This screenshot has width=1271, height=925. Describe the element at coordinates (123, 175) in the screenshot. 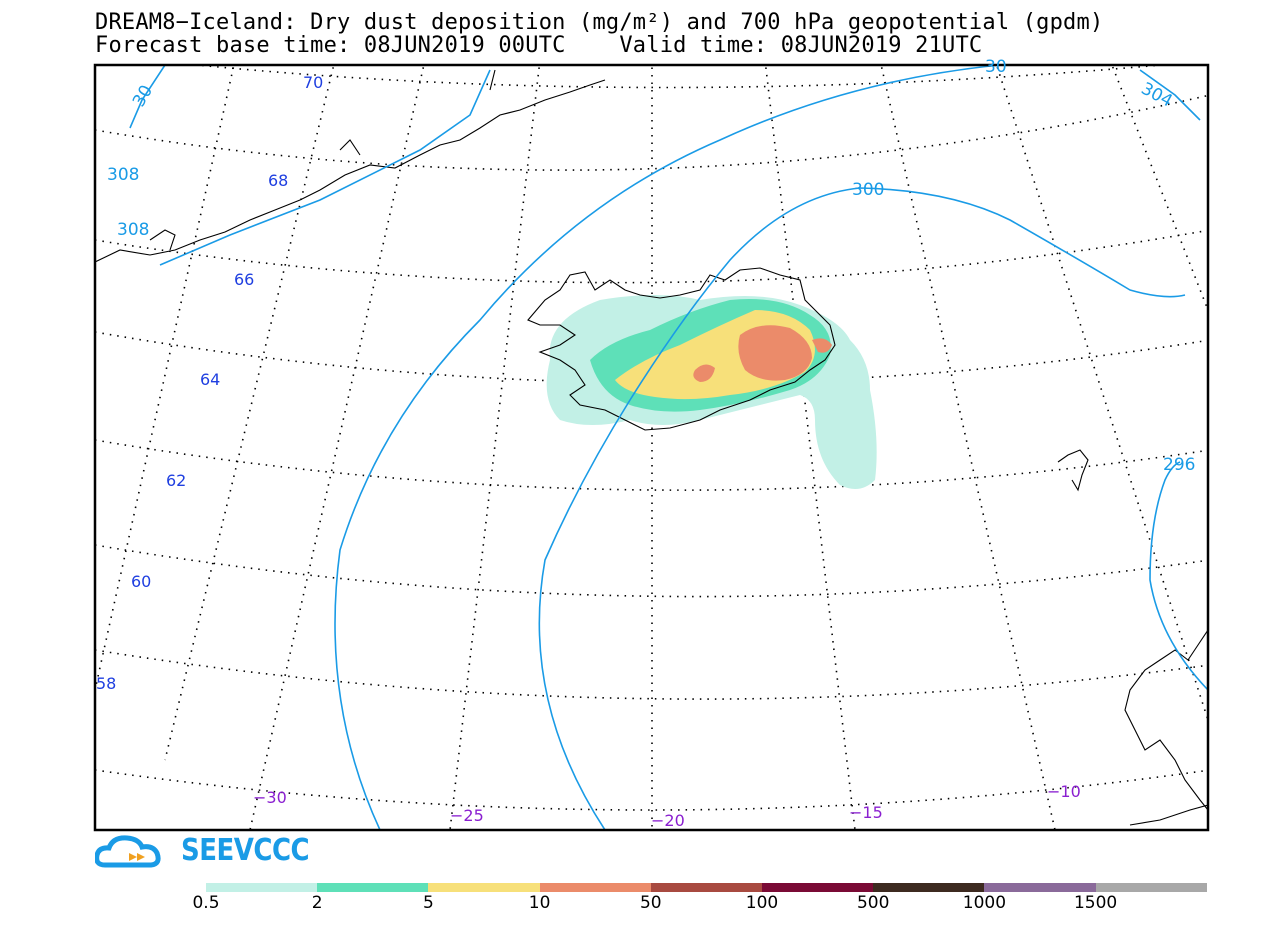

I see `contour-label-308: 308` at that location.